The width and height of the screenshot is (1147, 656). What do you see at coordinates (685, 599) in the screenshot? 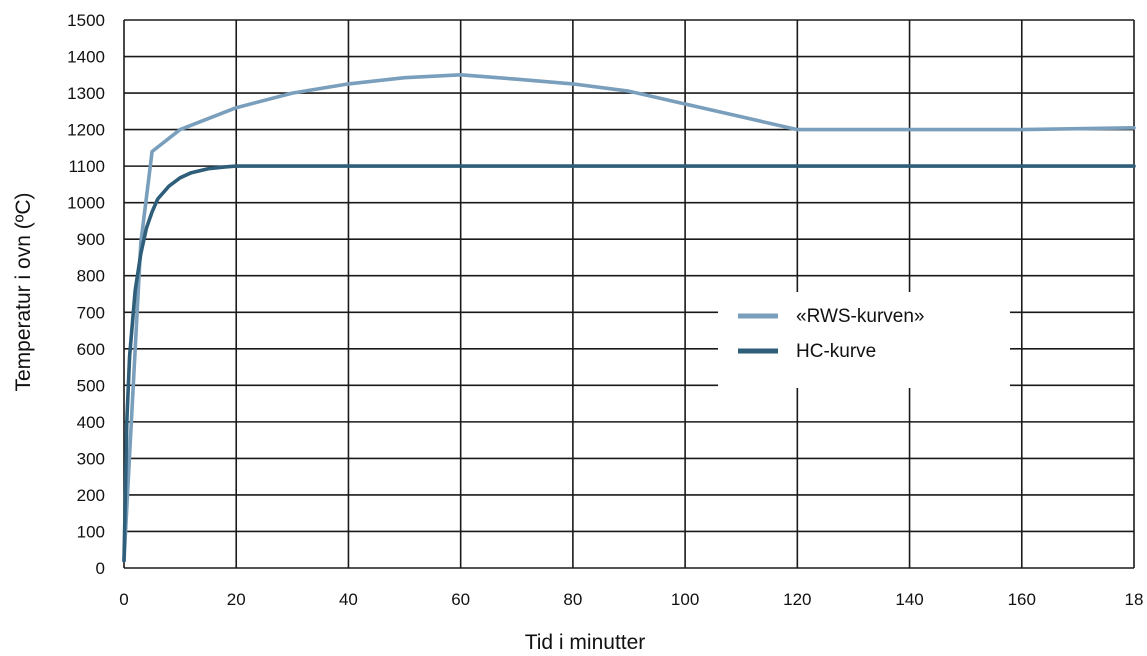
I see `x-tick-label-100: 100` at bounding box center [685, 599].